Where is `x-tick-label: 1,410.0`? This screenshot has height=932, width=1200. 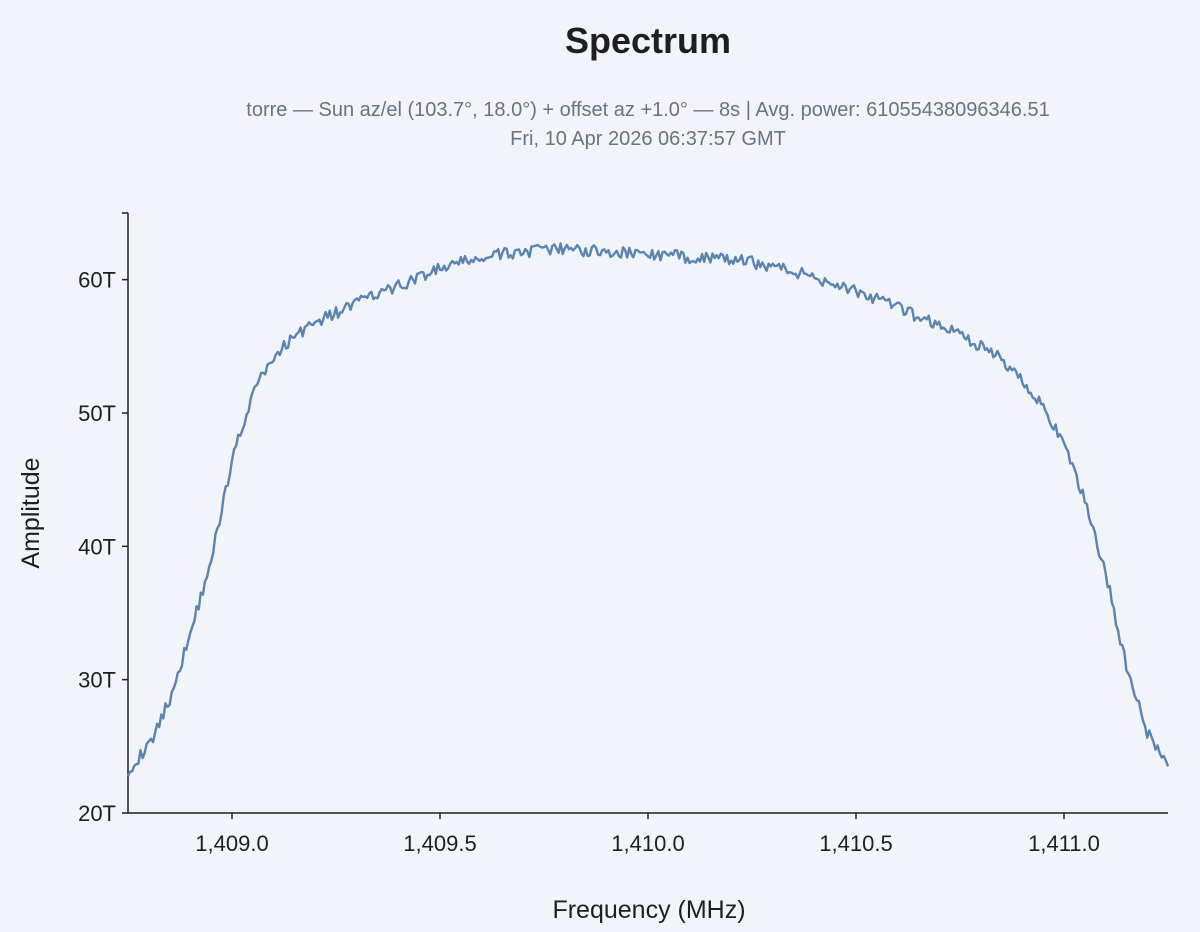
x-tick-label: 1,410.0 is located at coordinates (647, 843).